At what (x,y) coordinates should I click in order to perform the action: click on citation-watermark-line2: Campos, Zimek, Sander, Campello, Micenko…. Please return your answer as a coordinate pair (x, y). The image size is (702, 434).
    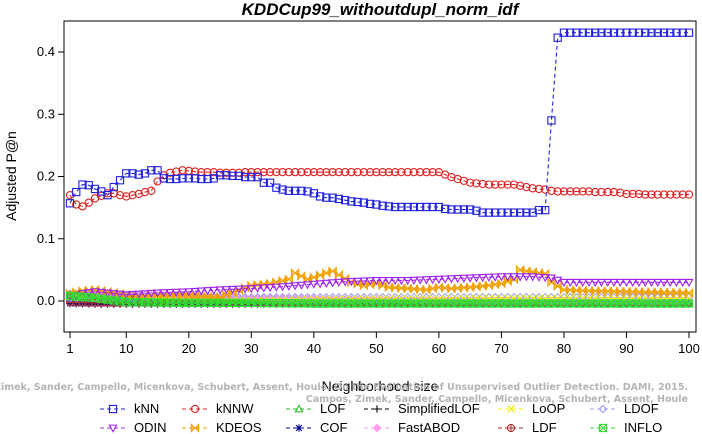
    Looking at the image, I should click on (497, 399).